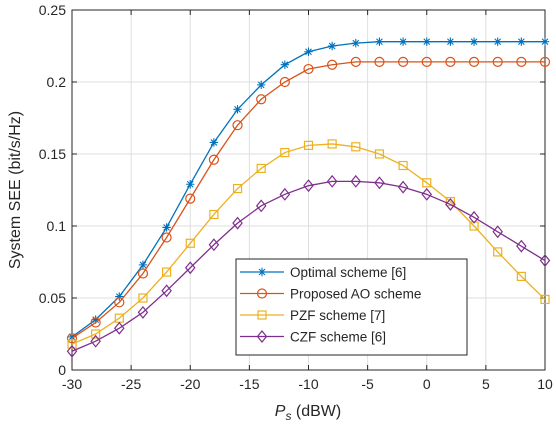 Image resolution: width=556 pixels, height=434 pixels. What do you see at coordinates (338, 337) in the screenshot?
I see `legend-label: CZF scheme [6]` at bounding box center [338, 337].